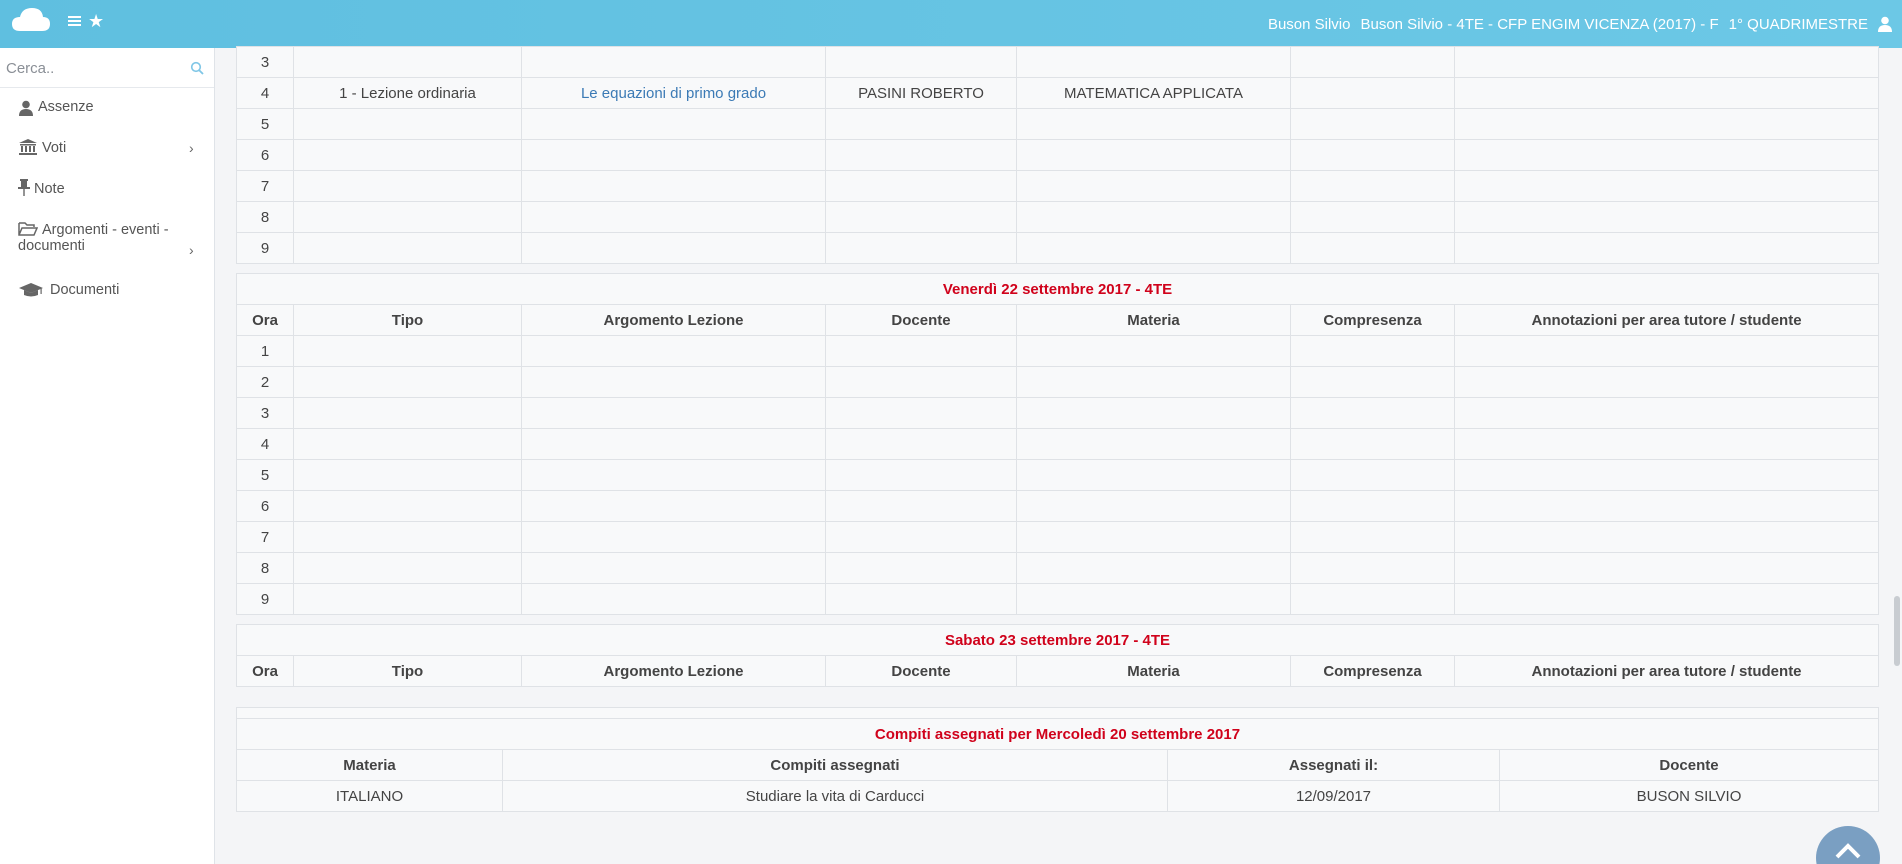 The image size is (1902, 864). Describe the element at coordinates (66, 107) in the screenshot. I see `sidebar-item-label: Assenze` at that location.